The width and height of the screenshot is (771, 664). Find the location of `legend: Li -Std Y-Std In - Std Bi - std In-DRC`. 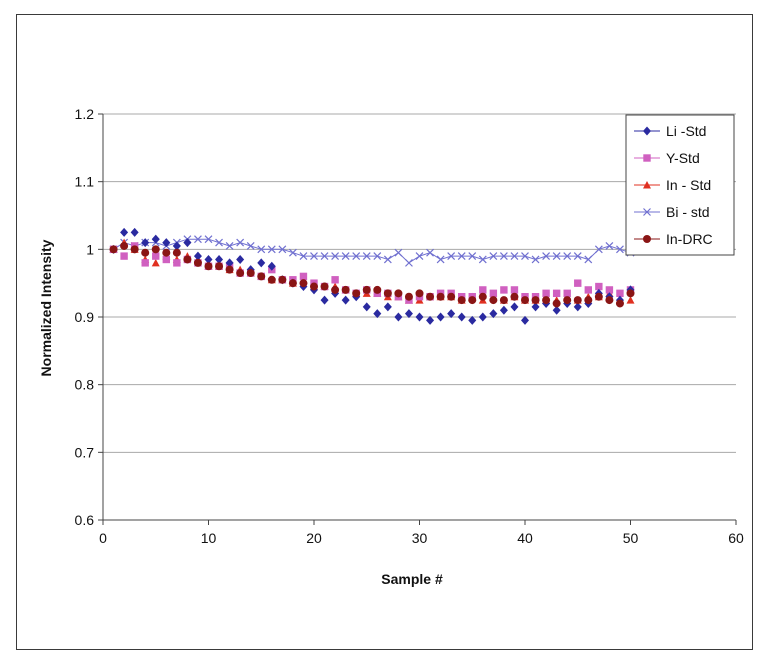

legend: Li -Std Y-Std In - Std Bi - std In-DRC is located at coordinates (680, 185).